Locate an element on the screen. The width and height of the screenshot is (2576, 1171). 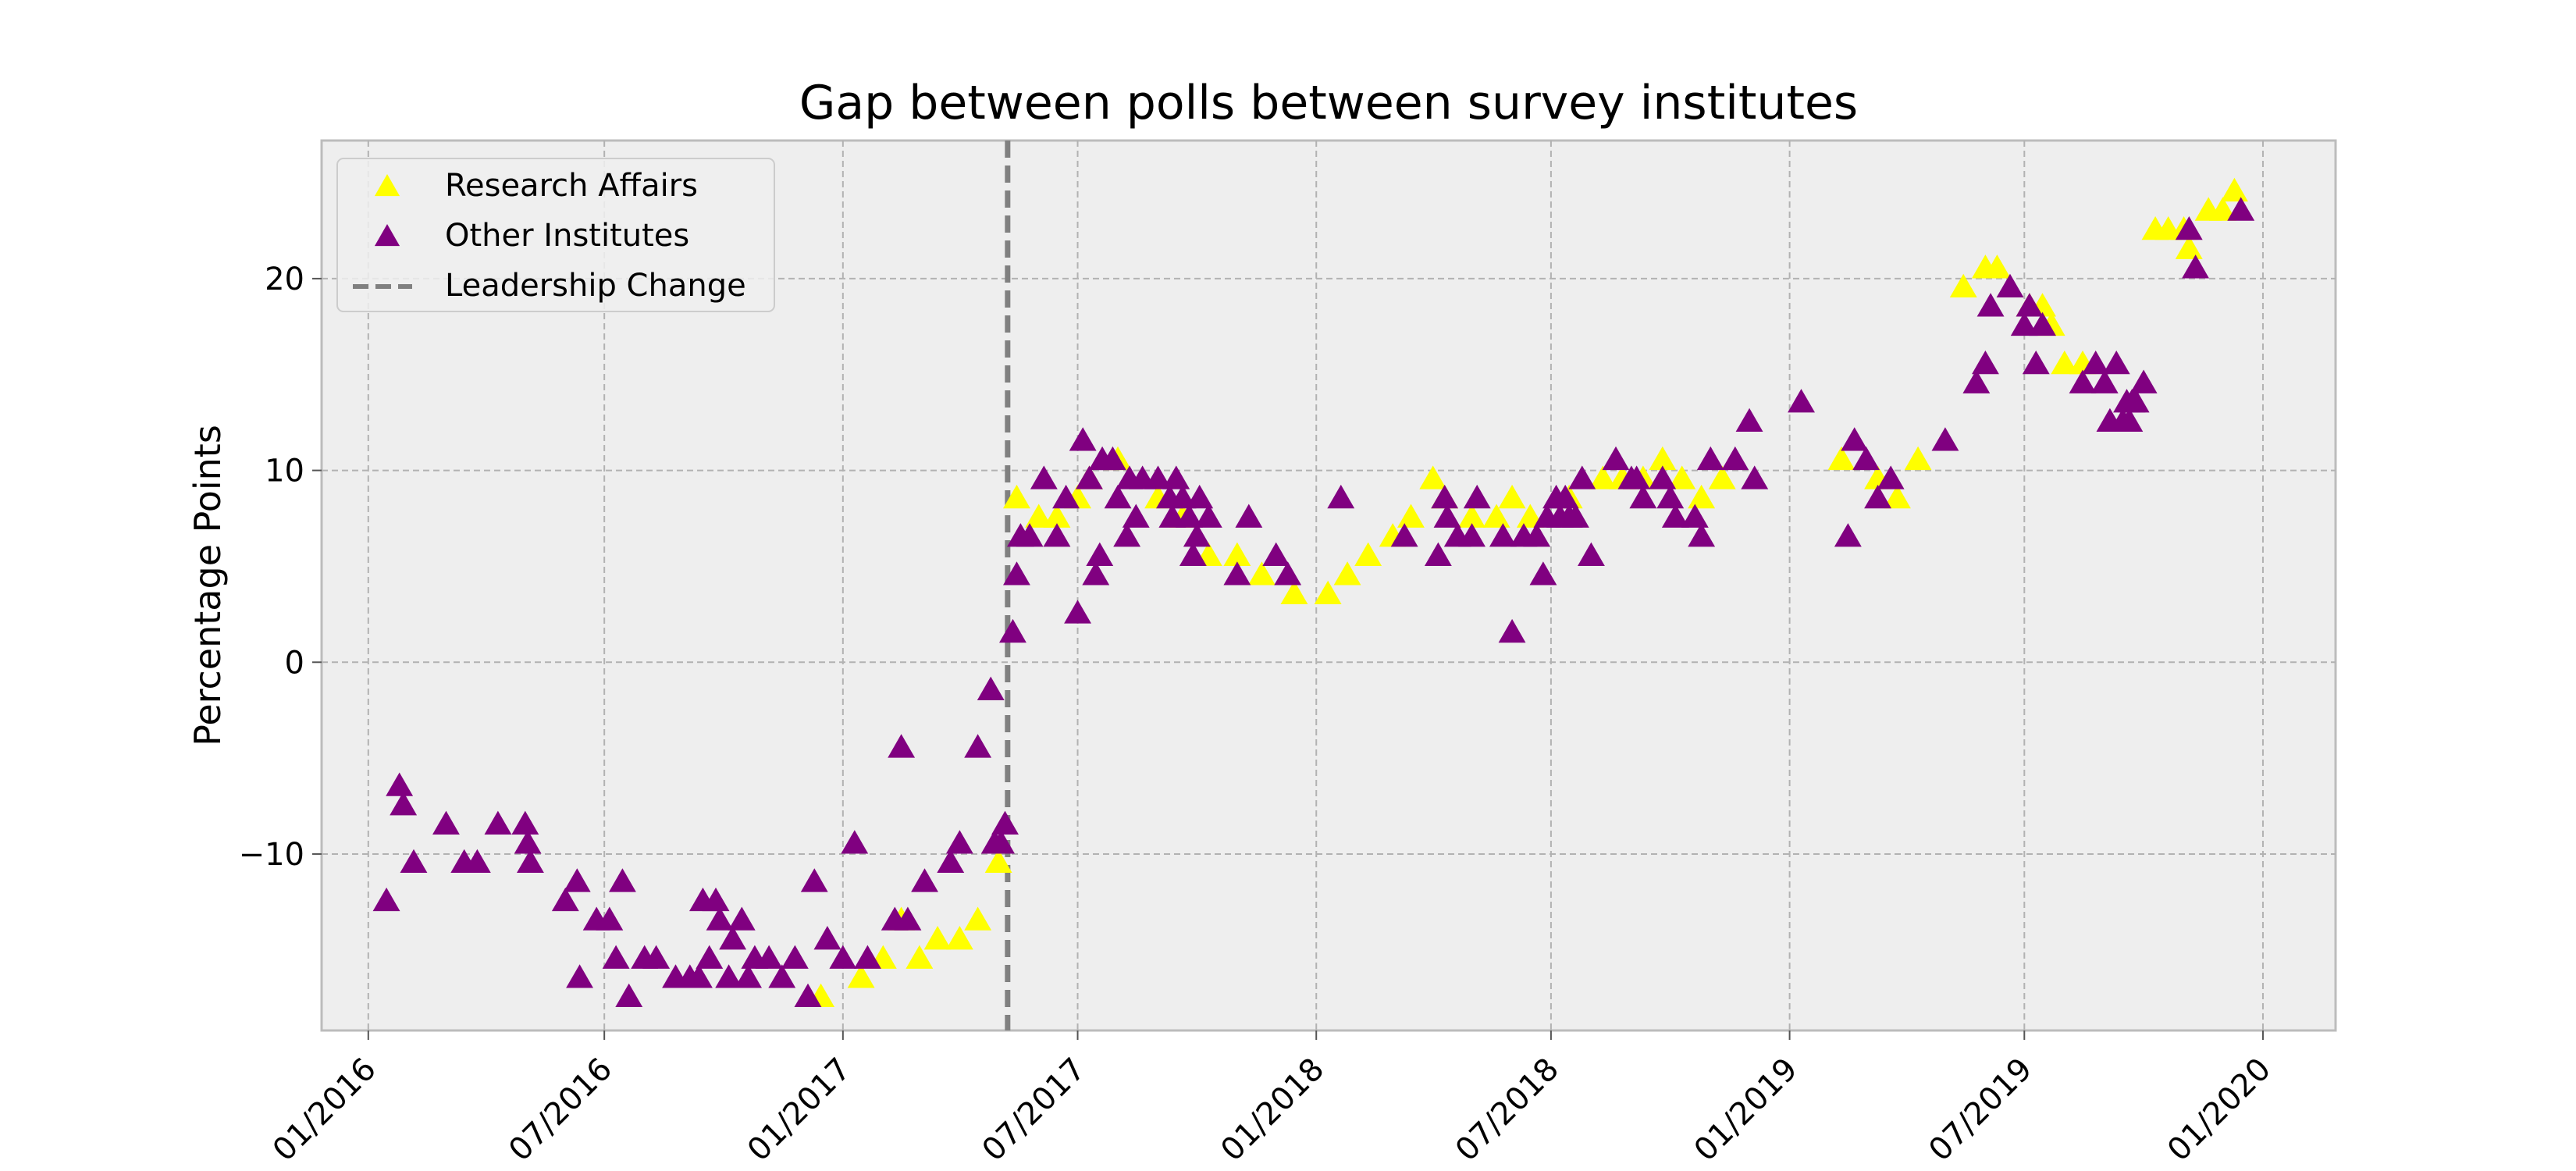
y-axis-label: Percentage Points is located at coordinates (208, 585).